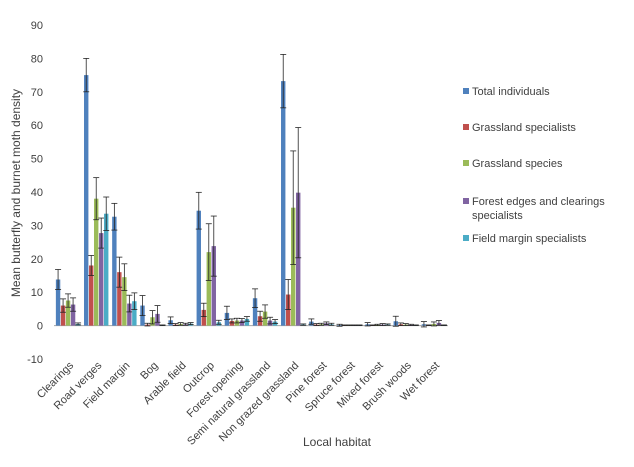 The height and width of the screenshot is (467, 634). I want to click on y-axis-ticks: -10 0 10 20 30 40 50 60 70 80 90, so click(35, 193).